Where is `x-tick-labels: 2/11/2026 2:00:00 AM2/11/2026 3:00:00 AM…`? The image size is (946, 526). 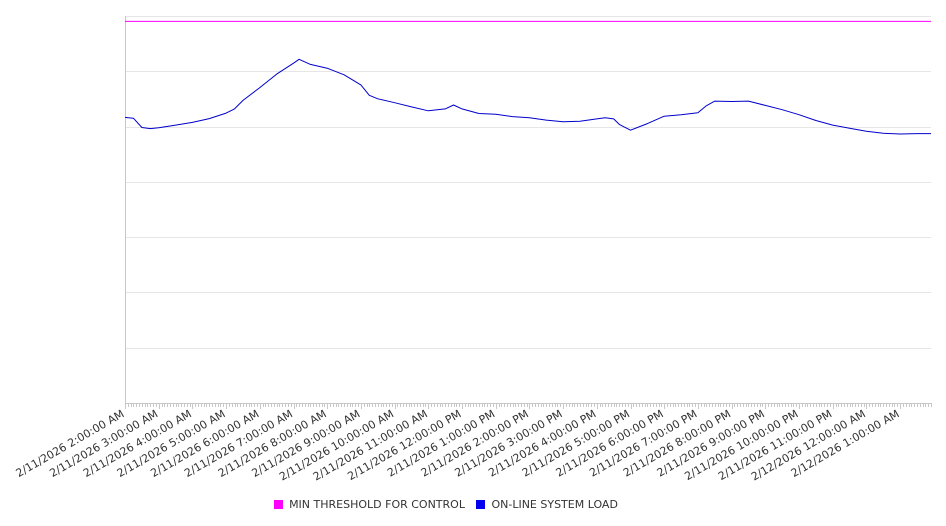
x-tick-labels: 2/11/2026 2:00:00 AM2/11/2026 3:00:00 AM… is located at coordinates (458, 445).